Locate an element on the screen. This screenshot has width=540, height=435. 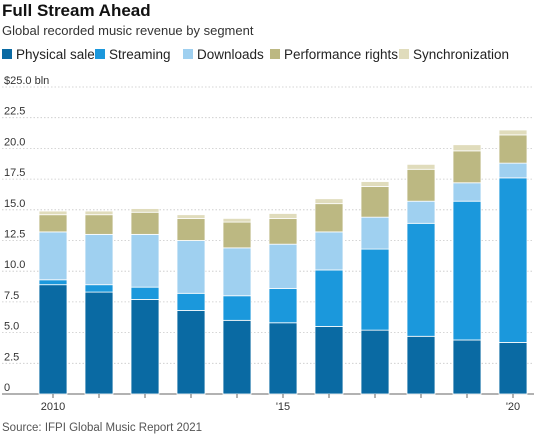
x-tick-label-1: '15 is located at coordinates (283, 407).